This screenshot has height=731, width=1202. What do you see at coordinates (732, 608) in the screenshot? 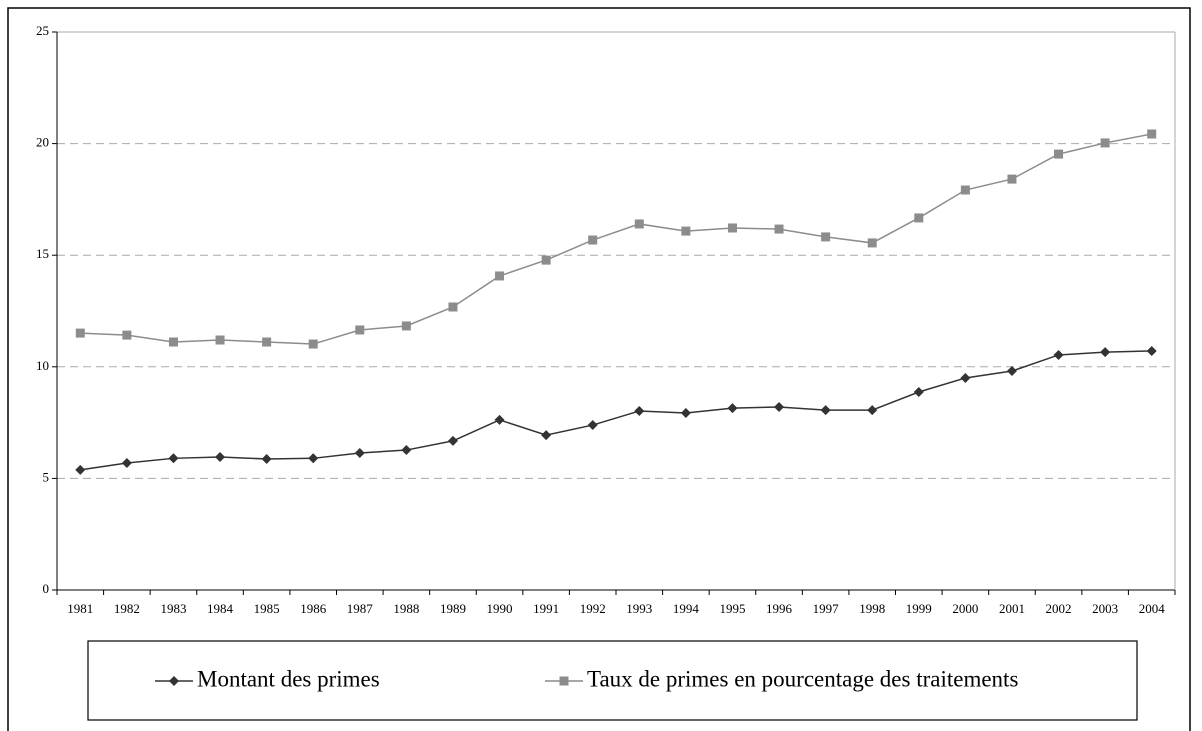
I see `x-tick-label: 1995` at bounding box center [732, 608].